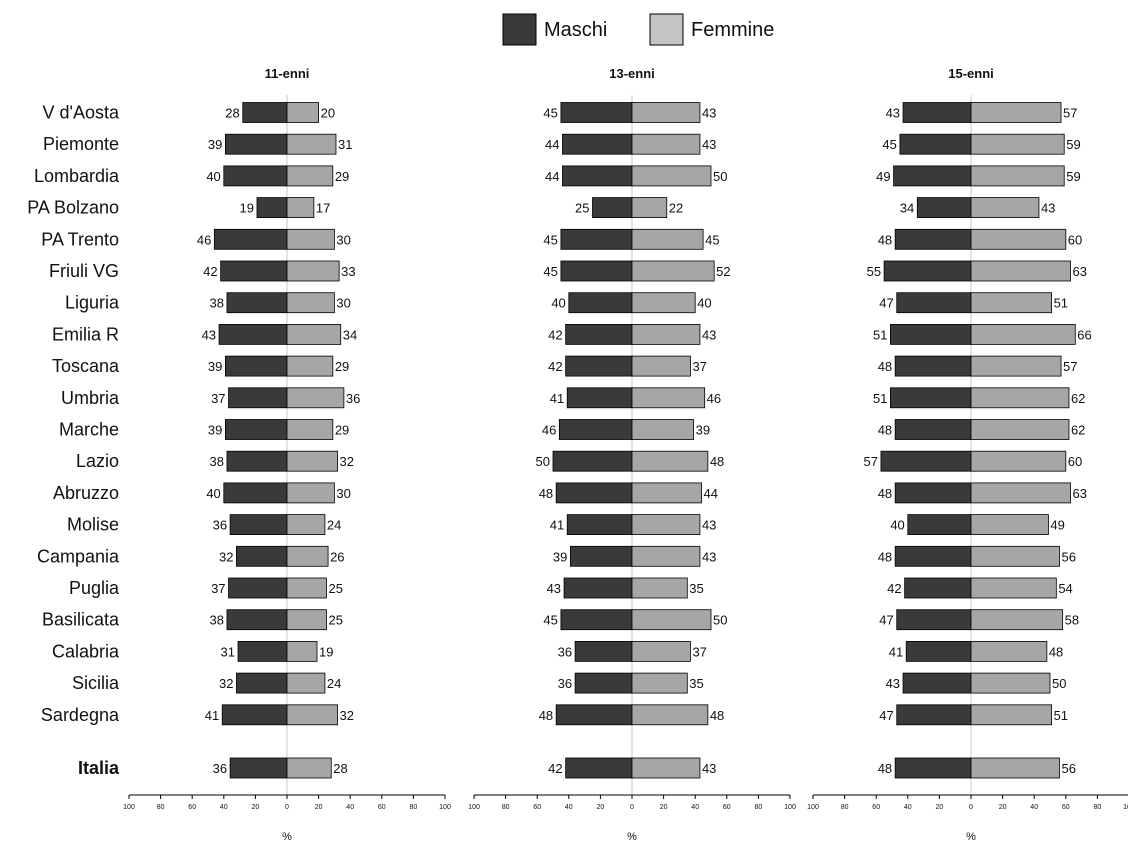  I want to click on value-label-male: 25, so click(582, 208).